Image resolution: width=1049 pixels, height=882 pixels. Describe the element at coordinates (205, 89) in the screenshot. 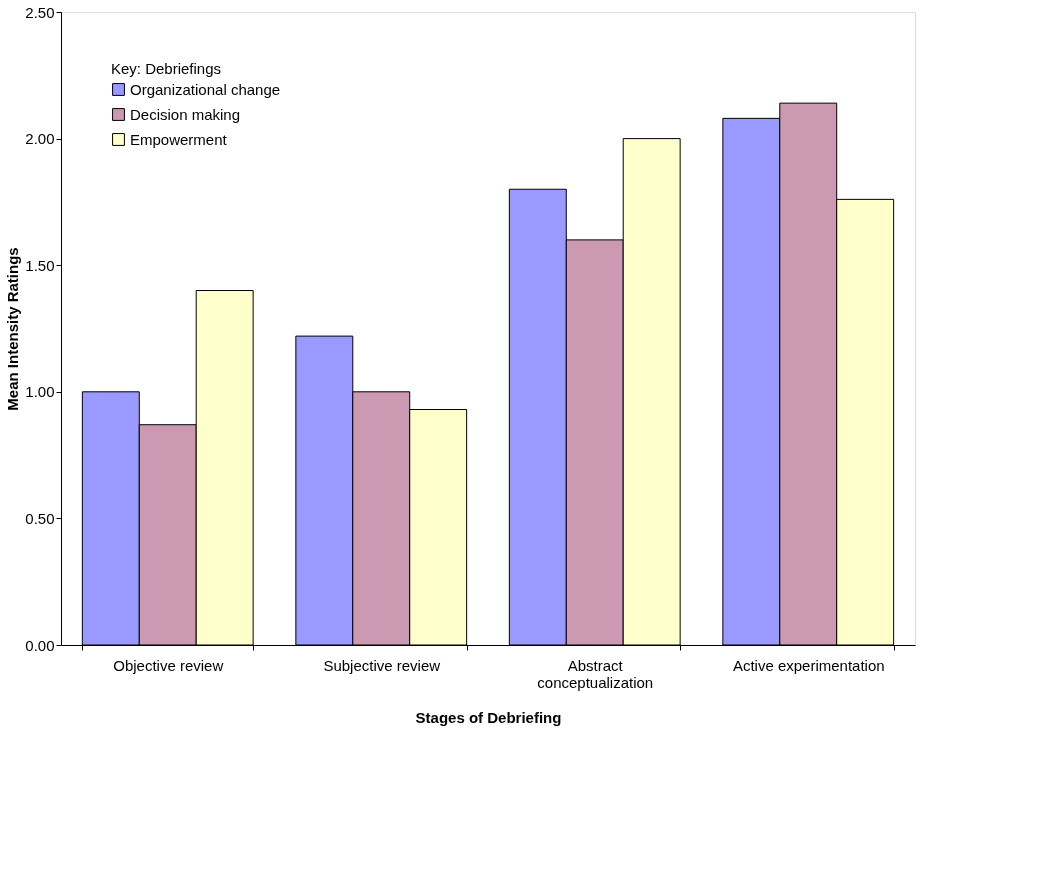

I see `legend-label: Organizational change` at that location.